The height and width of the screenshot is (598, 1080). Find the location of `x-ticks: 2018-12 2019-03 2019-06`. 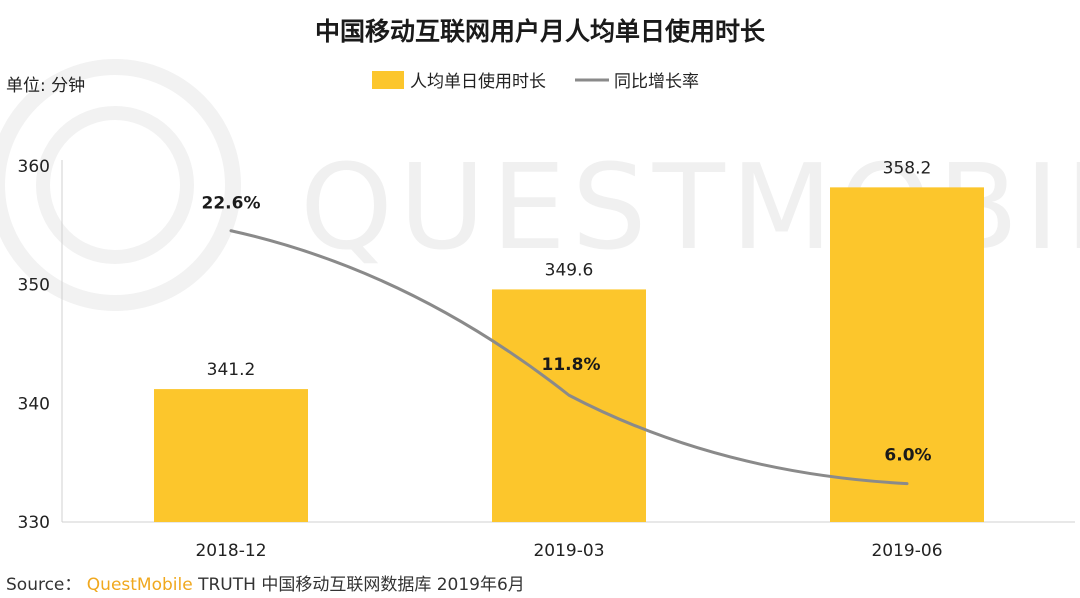

x-ticks: 2018-12 2019-03 2019-06 is located at coordinates (568, 551).